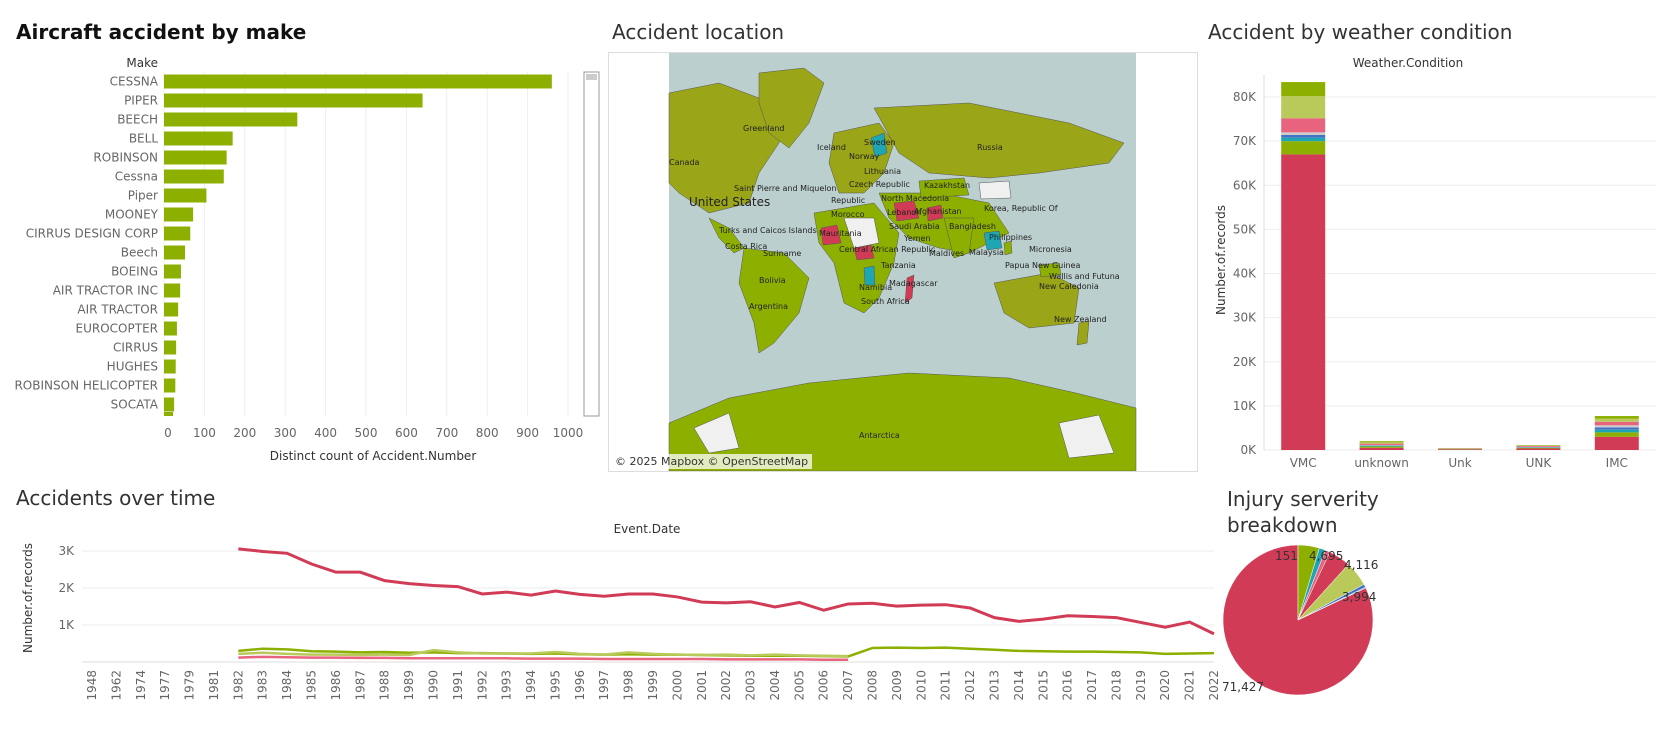 The image size is (1656, 750). What do you see at coordinates (909, 289) in the screenshot?
I see `map-region-madagascar` at bounding box center [909, 289].